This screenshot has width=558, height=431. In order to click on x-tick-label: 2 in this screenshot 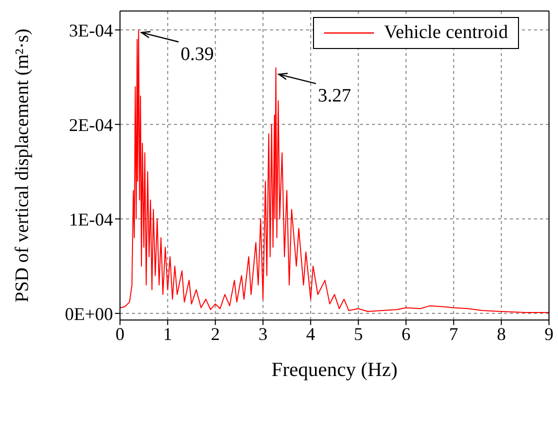, I will do `click(215, 334)`.